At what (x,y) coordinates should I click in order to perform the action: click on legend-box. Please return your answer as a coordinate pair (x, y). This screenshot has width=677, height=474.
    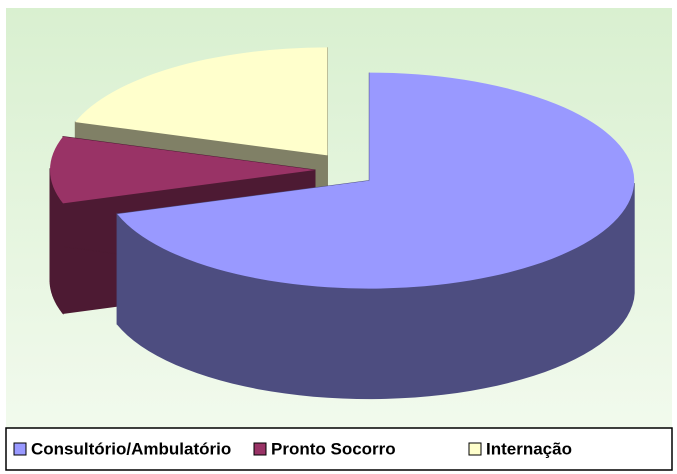
    Looking at the image, I should click on (339, 449).